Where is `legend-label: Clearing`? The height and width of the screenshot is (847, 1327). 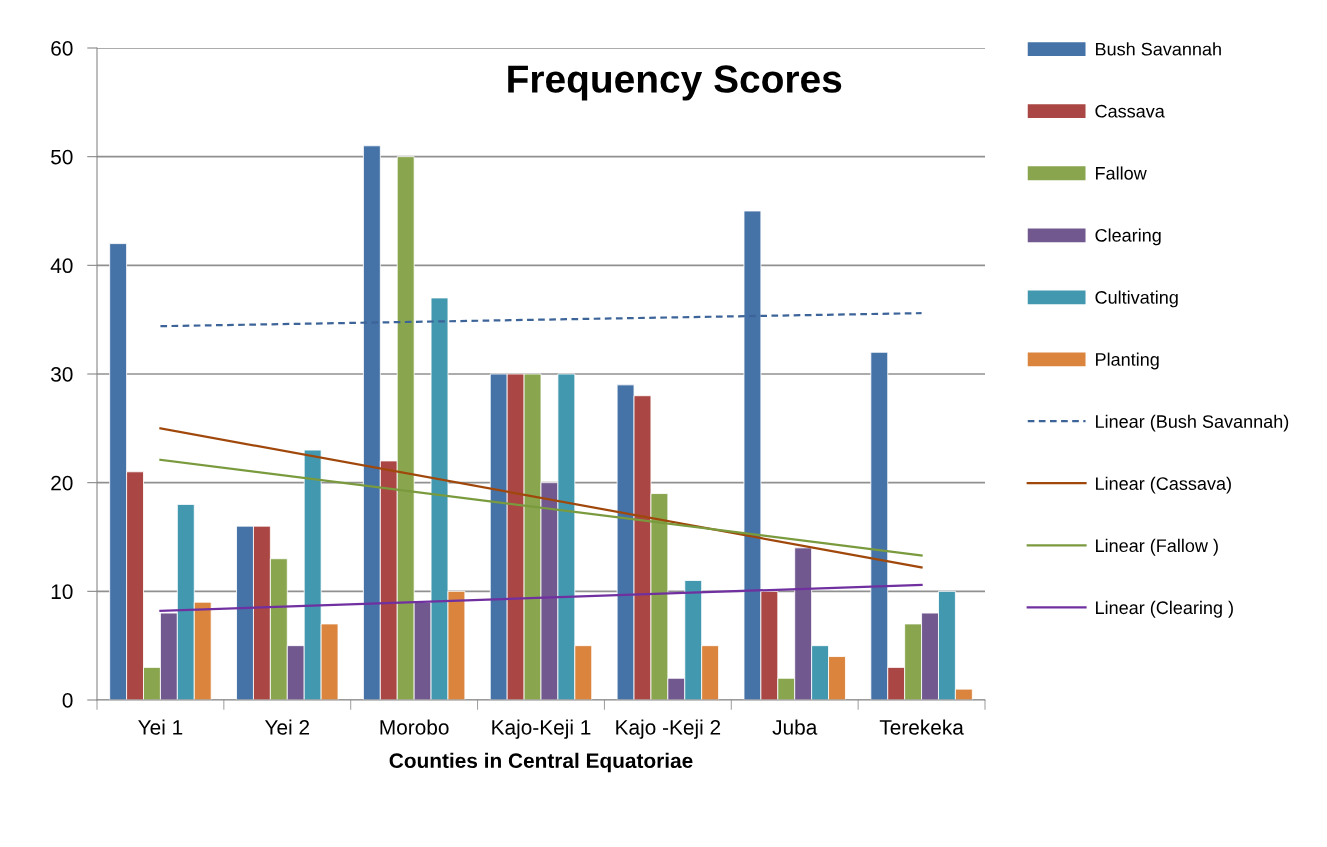
legend-label: Clearing is located at coordinates (1128, 237).